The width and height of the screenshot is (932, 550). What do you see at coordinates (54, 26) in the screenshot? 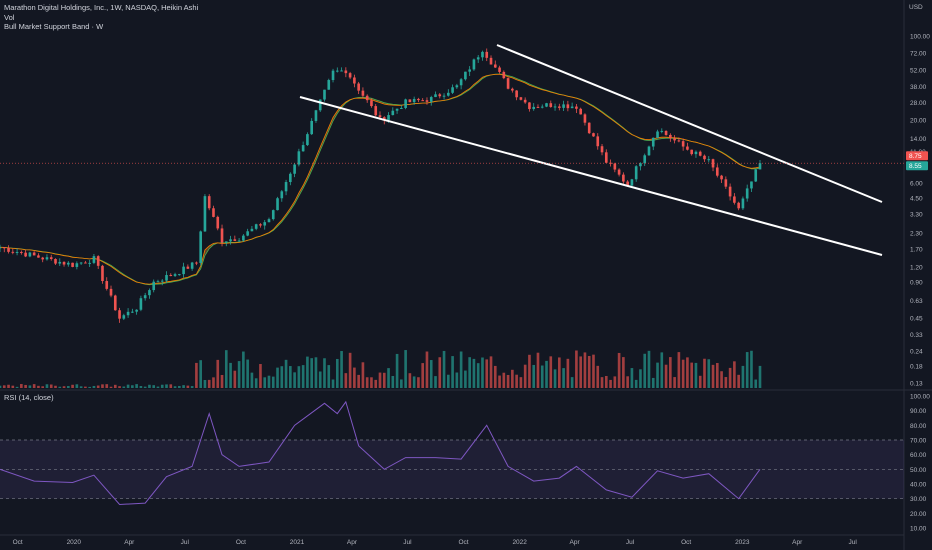
I see `bull-band-indicator-label: Bull Market Support Band · W` at bounding box center [54, 26].